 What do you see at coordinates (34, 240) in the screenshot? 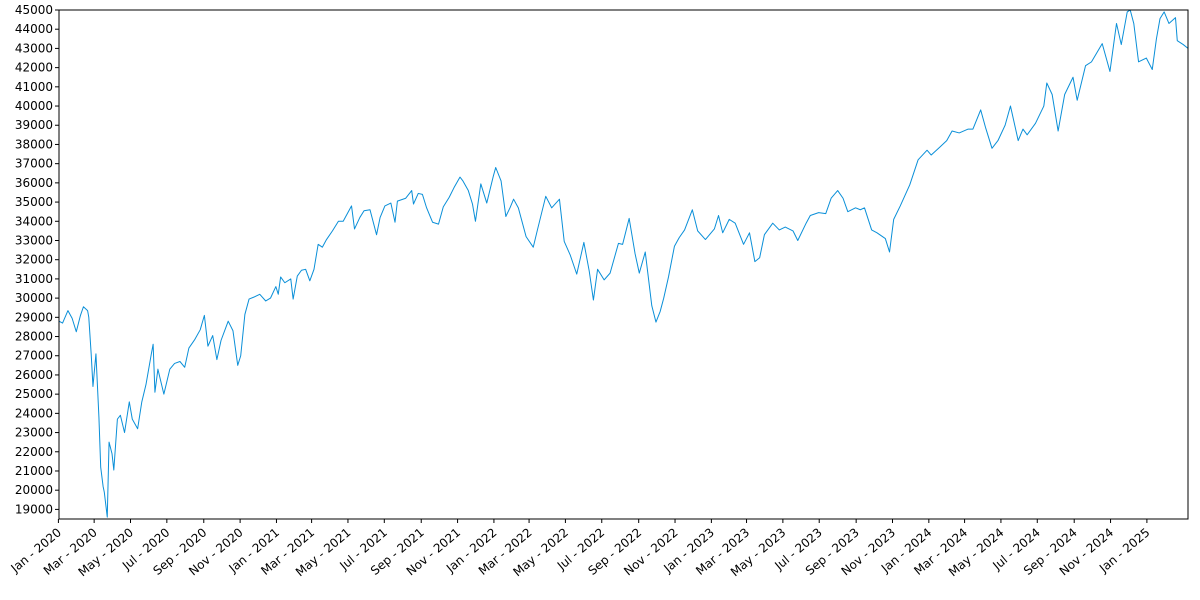
I see `y-tick-label: 33000` at bounding box center [34, 240].